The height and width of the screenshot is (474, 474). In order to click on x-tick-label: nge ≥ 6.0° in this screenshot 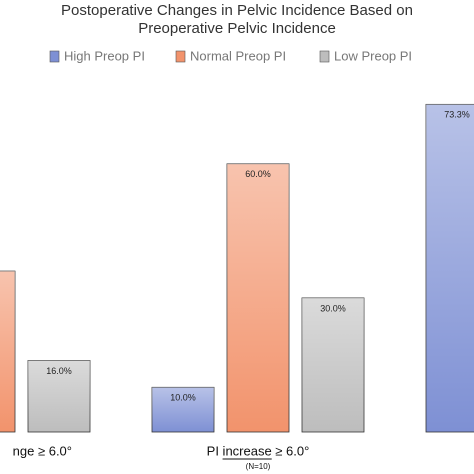, I will do `click(42, 450)`.